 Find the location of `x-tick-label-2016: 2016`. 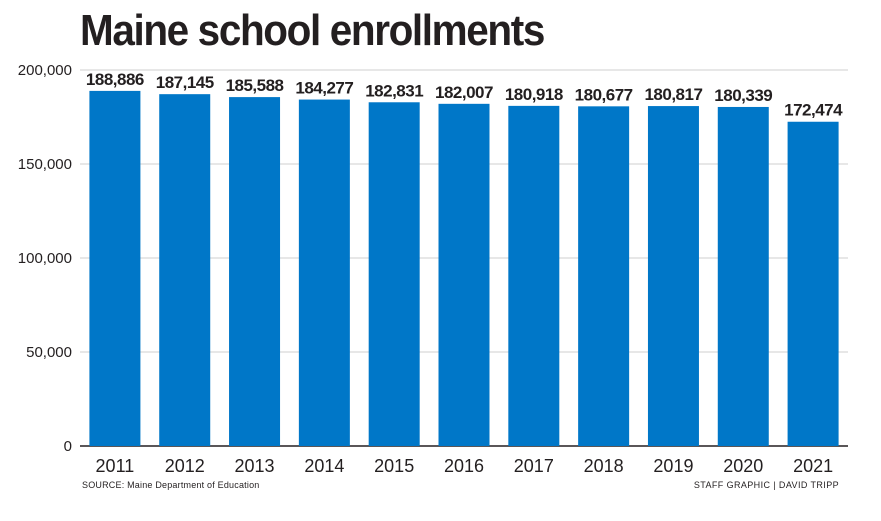

x-tick-label-2016: 2016 is located at coordinates (464, 466).